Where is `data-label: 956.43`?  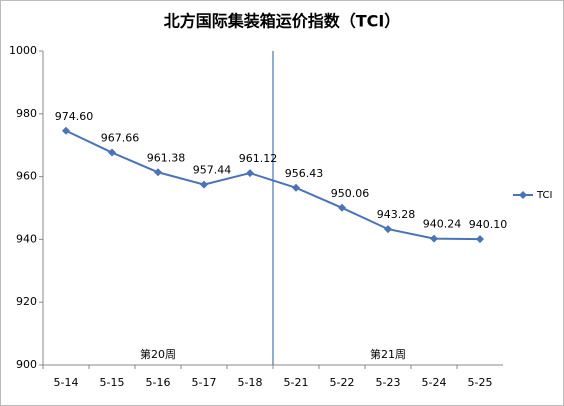 data-label: 956.43 is located at coordinates (304, 173).